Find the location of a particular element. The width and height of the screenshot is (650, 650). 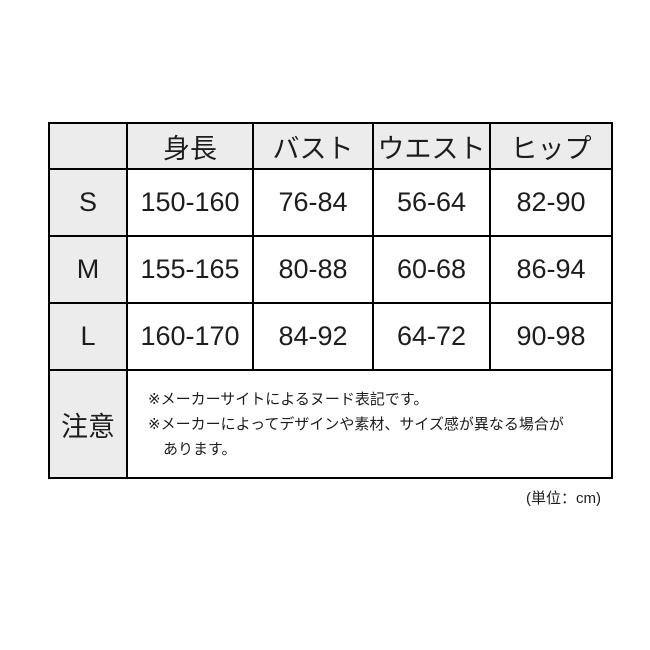

column-header-waist: ウエスト is located at coordinates (431, 146).